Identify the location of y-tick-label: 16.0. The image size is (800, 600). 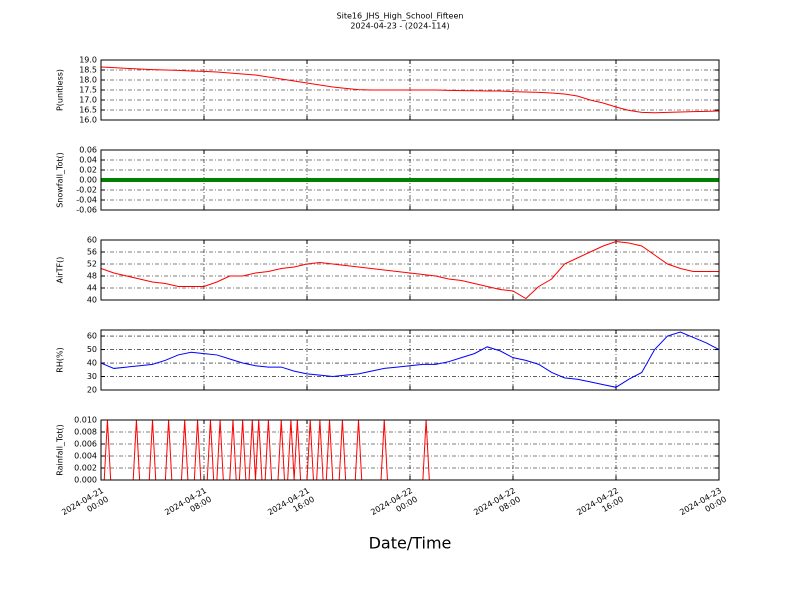
(88, 120).